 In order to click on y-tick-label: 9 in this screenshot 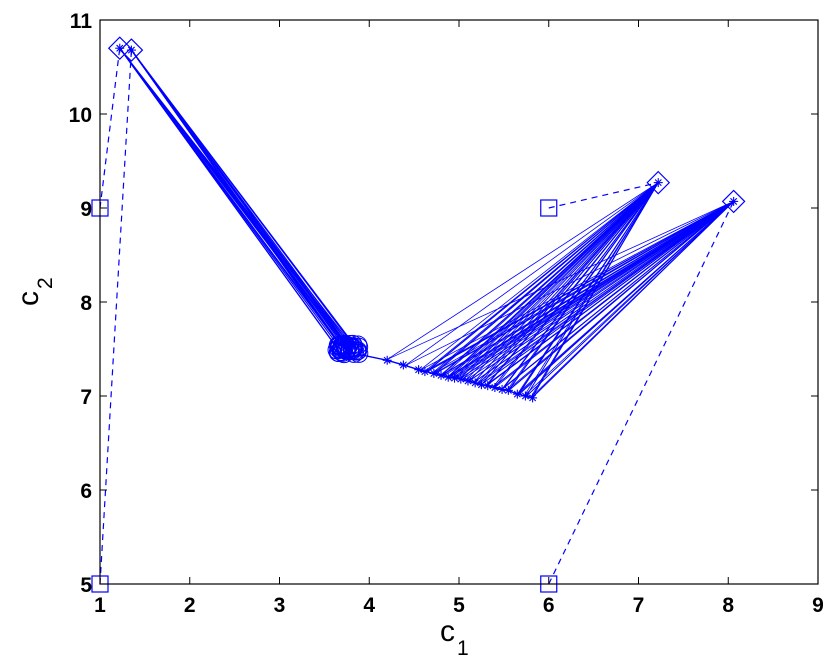, I will do `click(86, 209)`.